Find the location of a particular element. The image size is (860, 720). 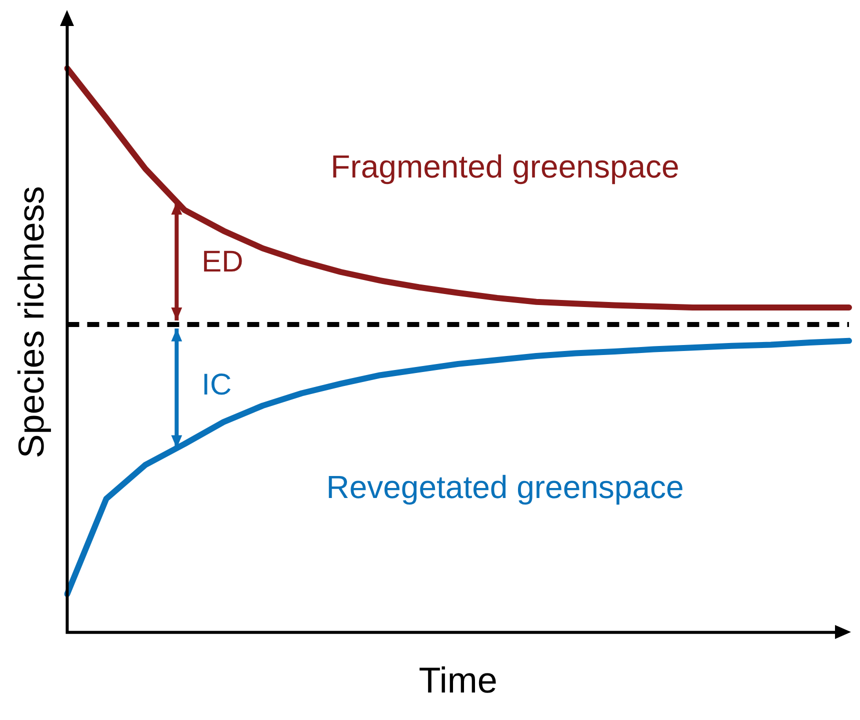

annotation: ED is located at coordinates (223, 261).